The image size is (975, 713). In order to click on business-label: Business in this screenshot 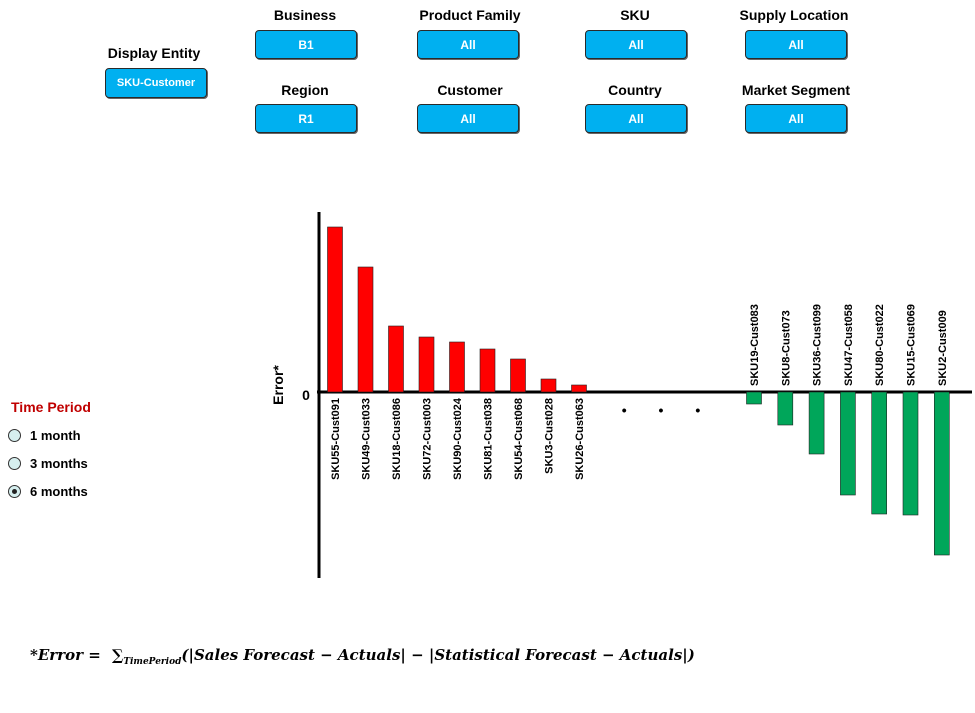, I will do `click(305, 15)`.